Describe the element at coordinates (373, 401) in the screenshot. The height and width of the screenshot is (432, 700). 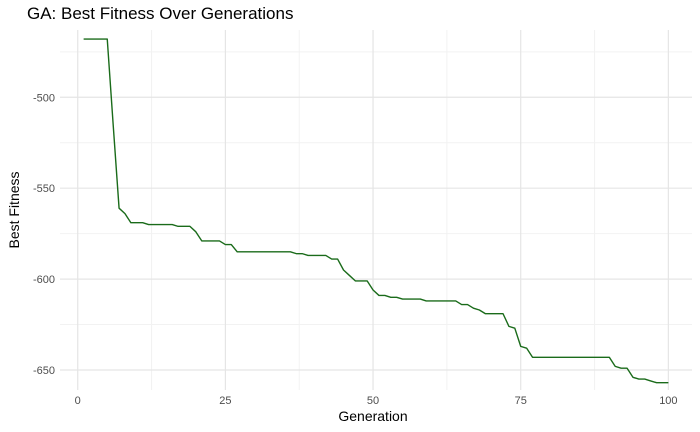
I see `x-tick-label-2: 50` at that location.